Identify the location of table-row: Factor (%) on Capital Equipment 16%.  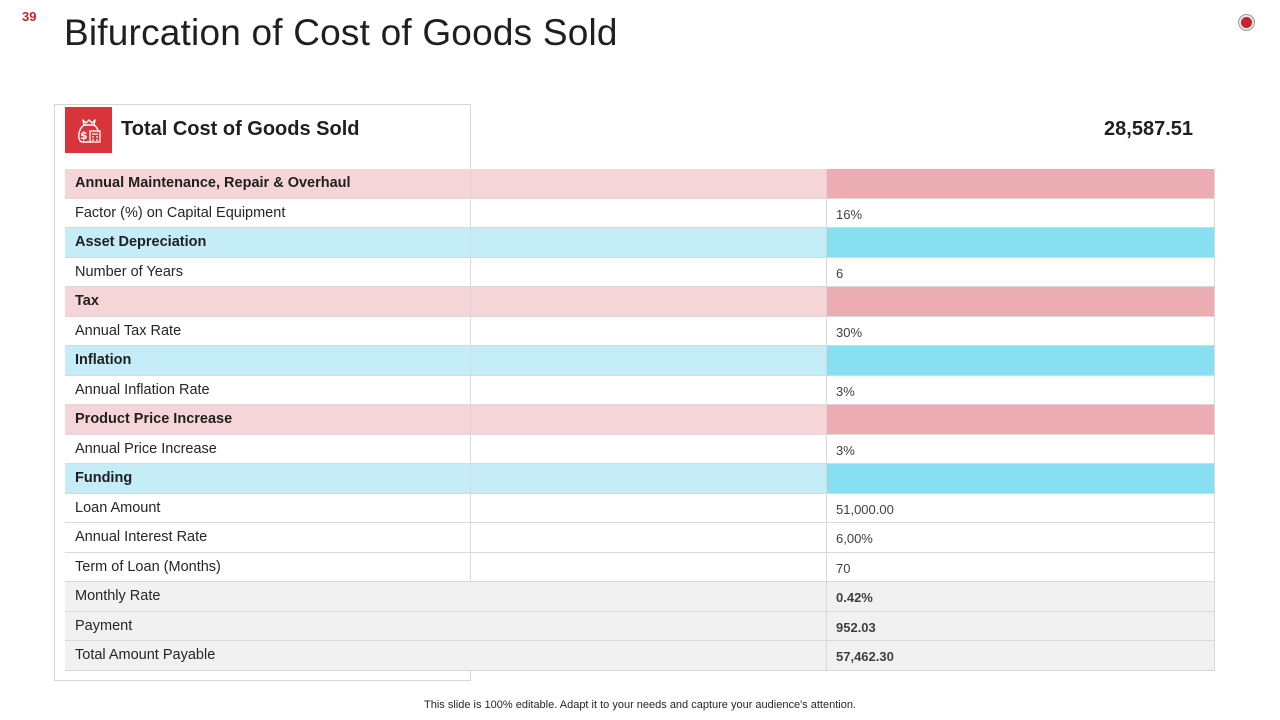
(640, 213).